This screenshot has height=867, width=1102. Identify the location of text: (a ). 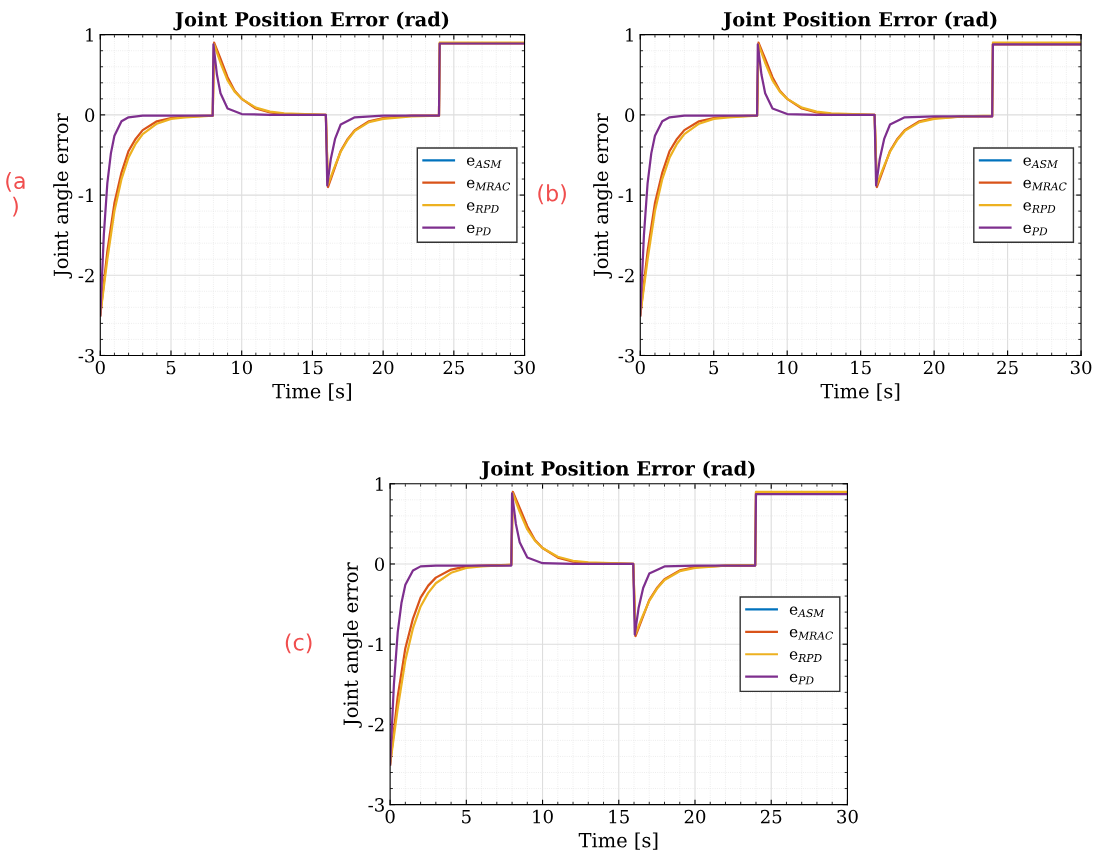
(15, 194).